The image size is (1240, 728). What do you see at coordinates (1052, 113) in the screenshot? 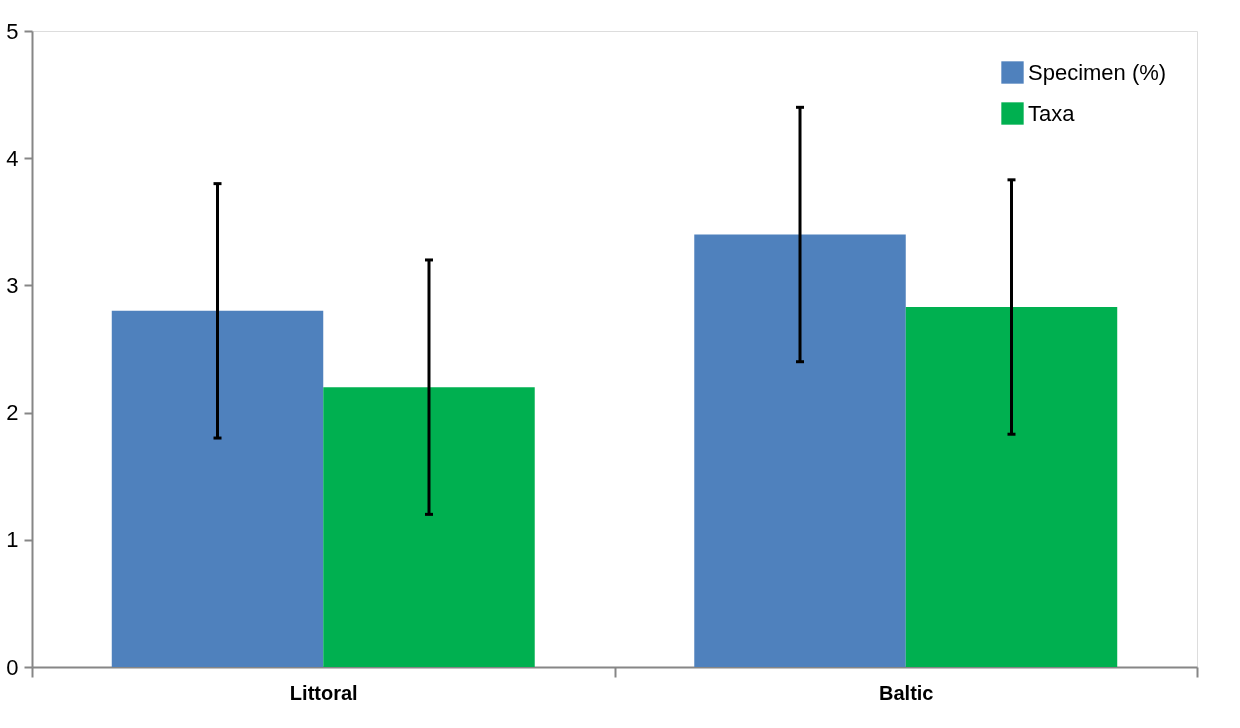
I see `legend-label: Taxa` at bounding box center [1052, 113].